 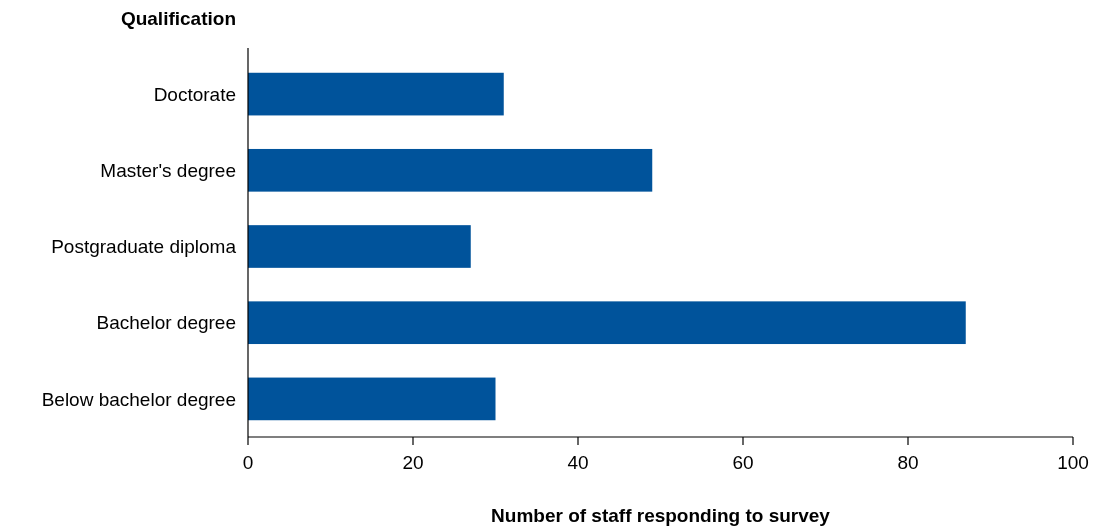 I want to click on x-tick-label: 100, so click(x=1073, y=462).